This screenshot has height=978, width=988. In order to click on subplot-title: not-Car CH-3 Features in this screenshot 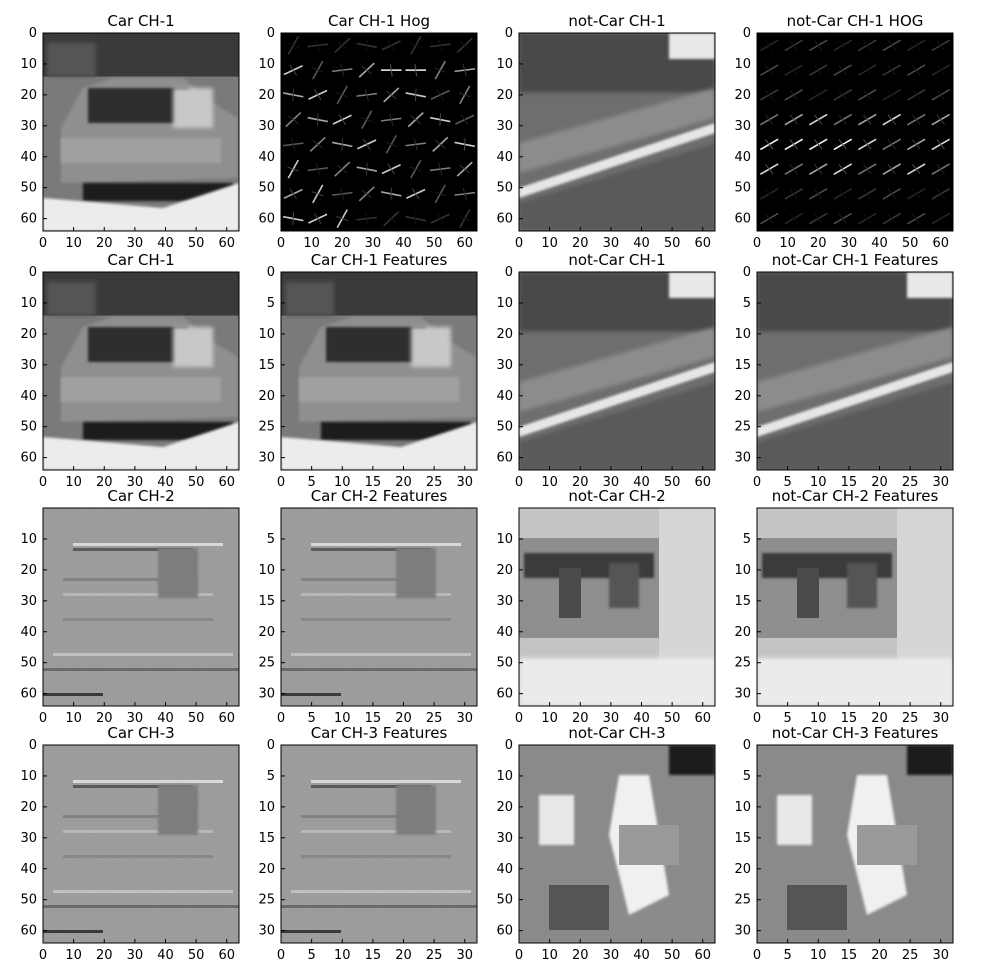, I will do `click(855, 733)`.